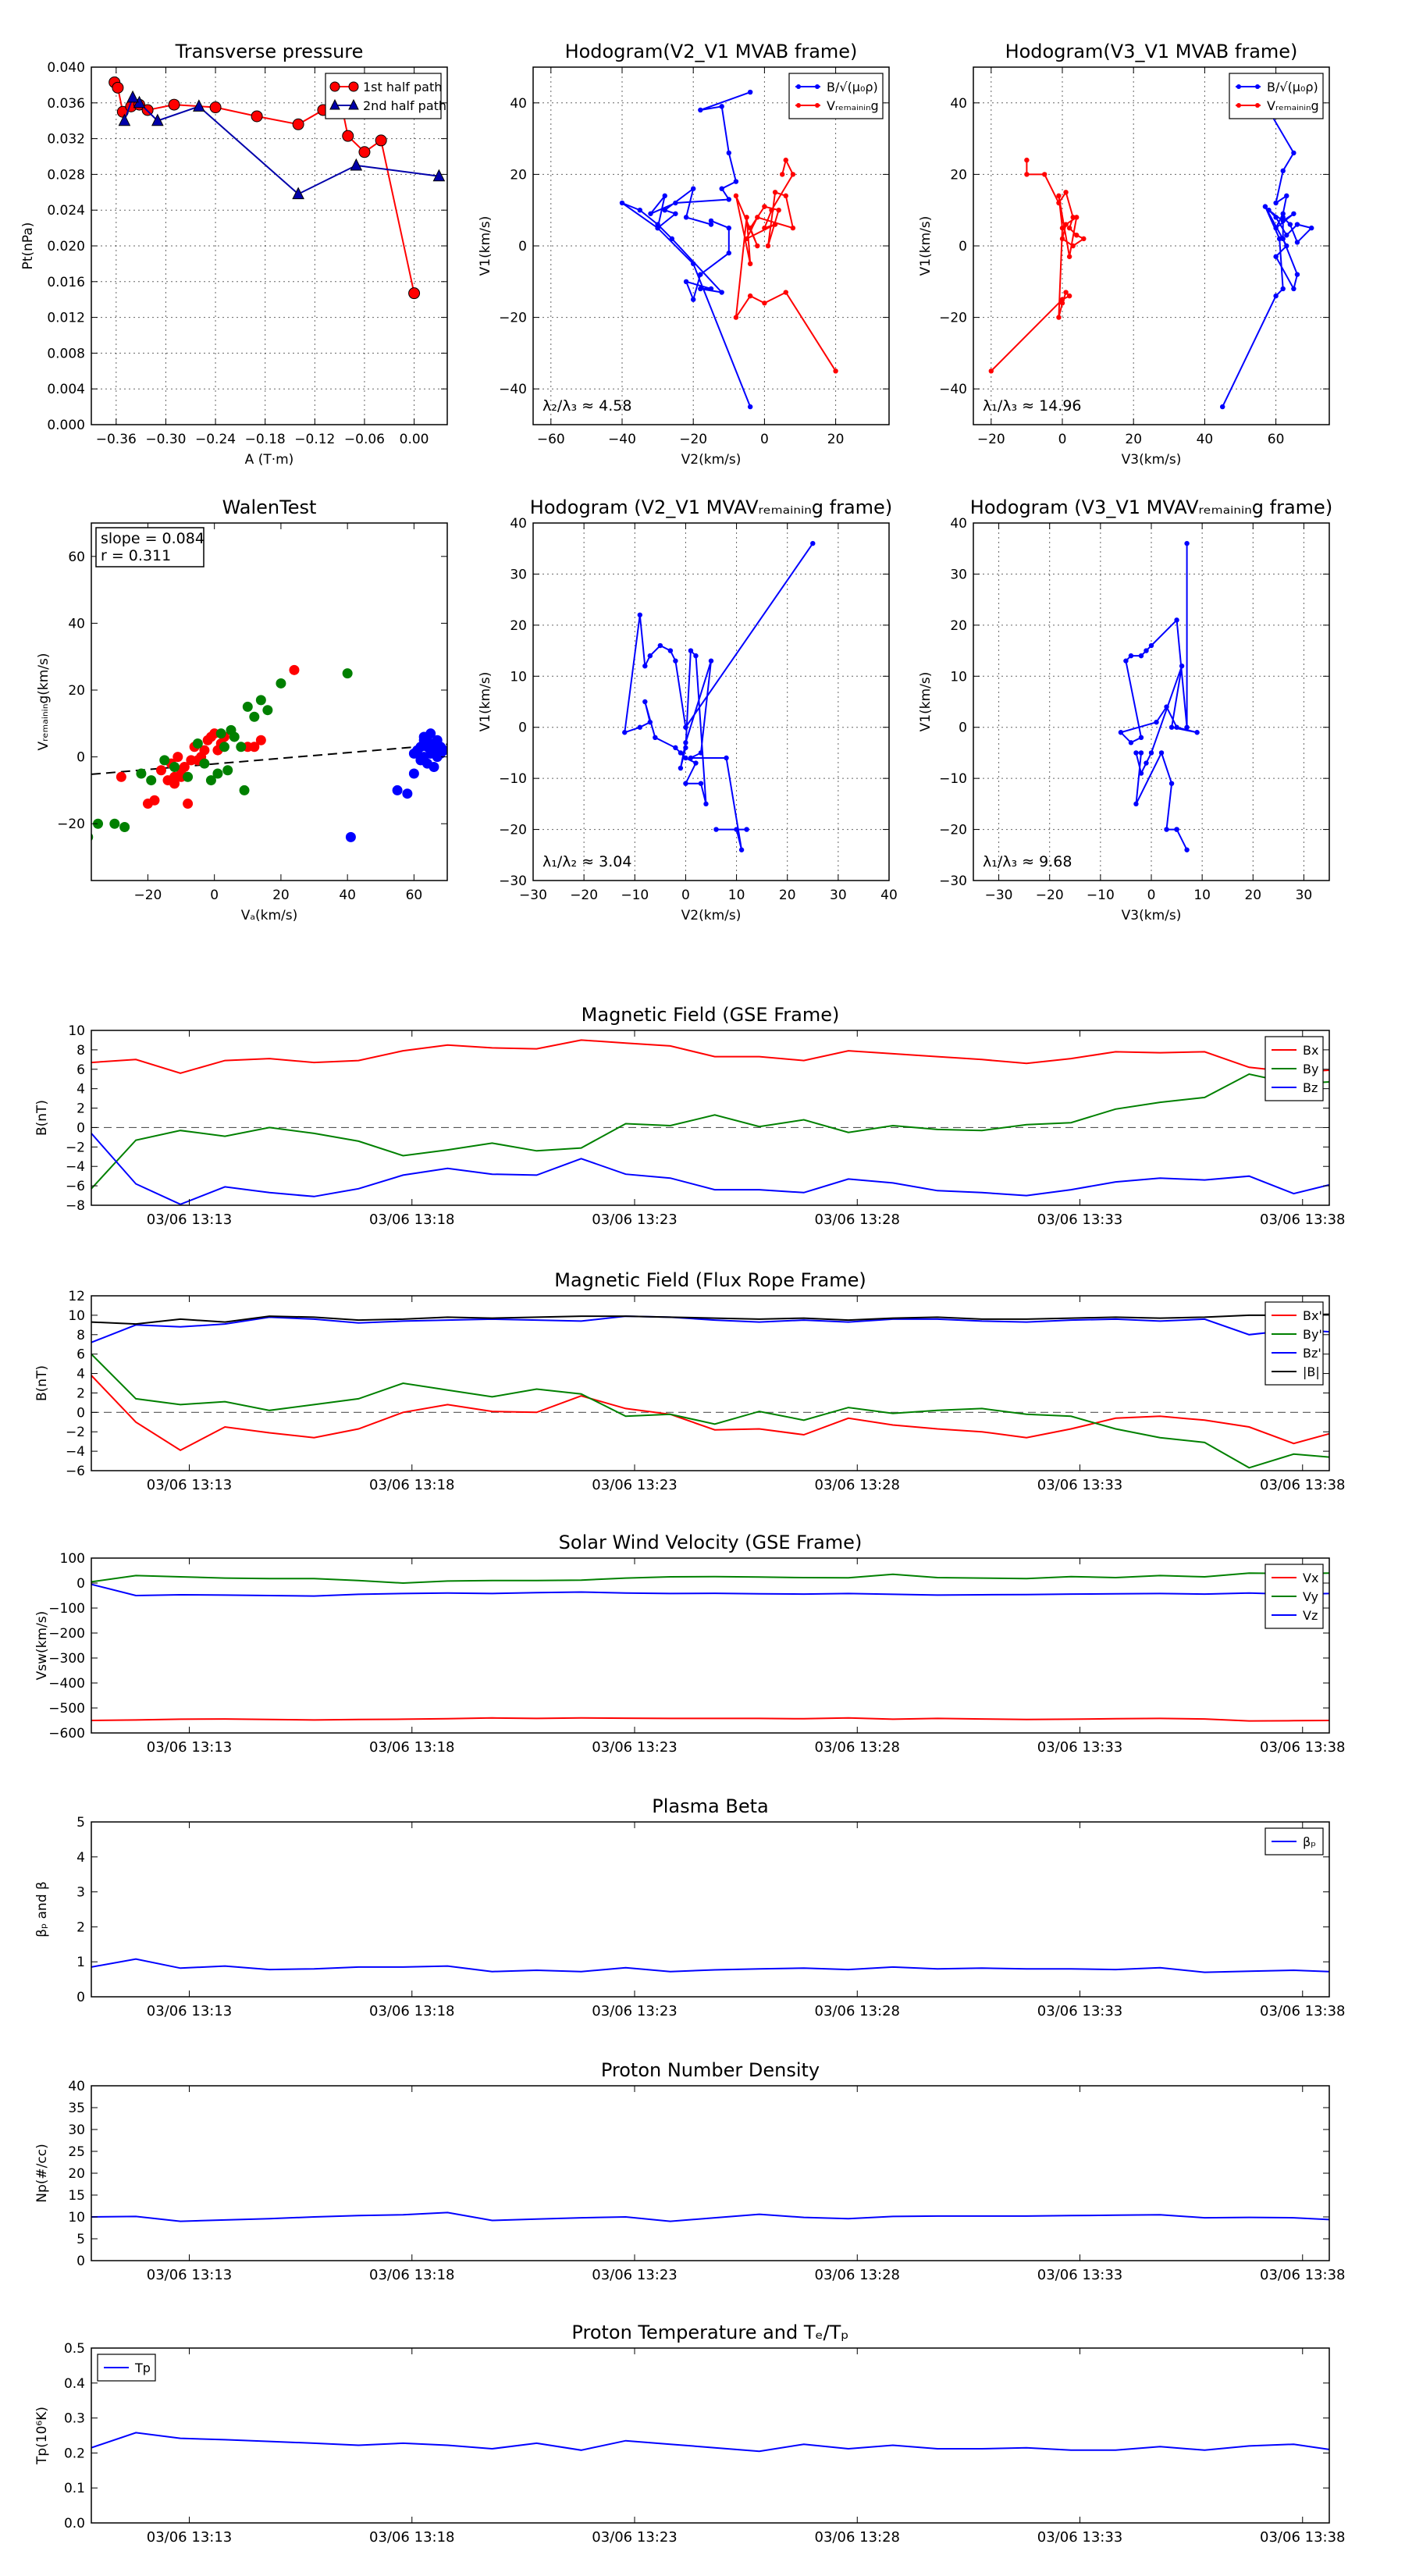  What do you see at coordinates (518, 524) in the screenshot?
I see `y-tick-label: 40` at bounding box center [518, 524].